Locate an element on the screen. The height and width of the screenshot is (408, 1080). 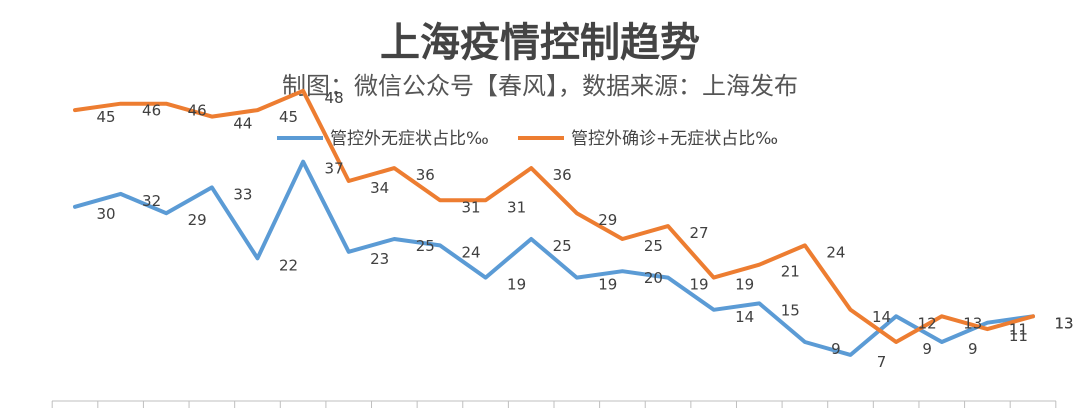
data-label: 21 is located at coordinates (790, 272).